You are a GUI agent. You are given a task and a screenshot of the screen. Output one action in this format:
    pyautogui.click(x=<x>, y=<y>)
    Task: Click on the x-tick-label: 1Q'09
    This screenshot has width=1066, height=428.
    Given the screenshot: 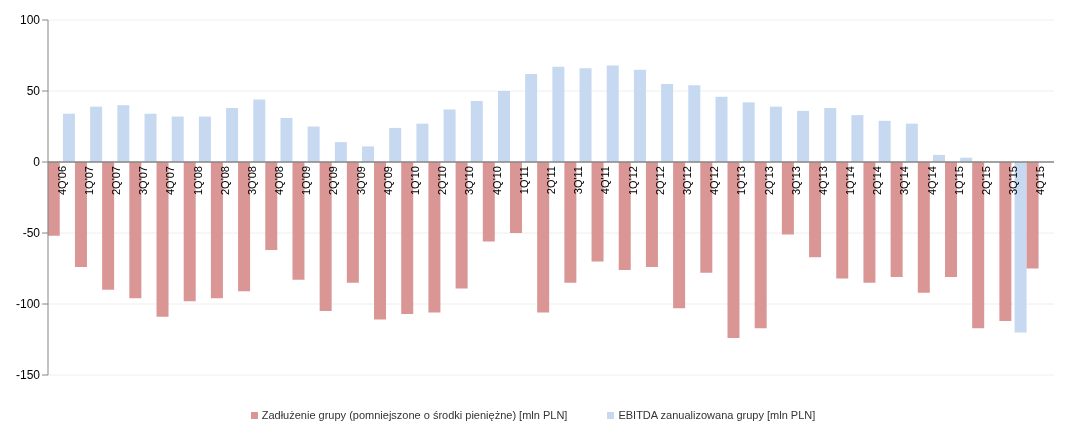 What is the action you would take?
    pyautogui.click(x=306, y=181)
    